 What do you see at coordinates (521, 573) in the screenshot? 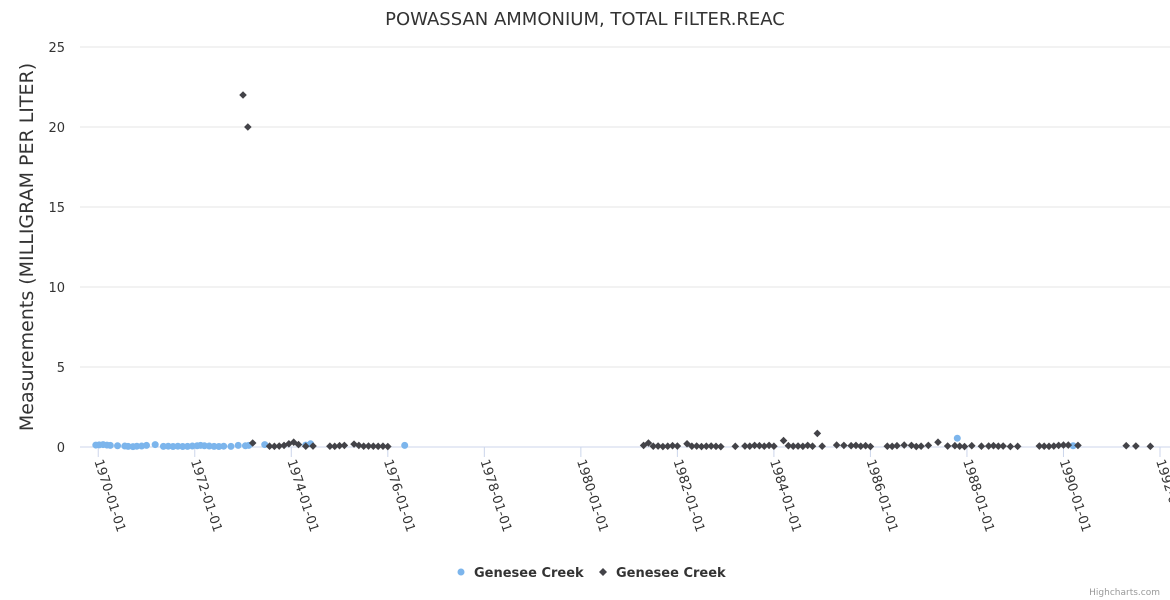
I see `legend-item-series-1: Genesee Creek` at bounding box center [521, 573].